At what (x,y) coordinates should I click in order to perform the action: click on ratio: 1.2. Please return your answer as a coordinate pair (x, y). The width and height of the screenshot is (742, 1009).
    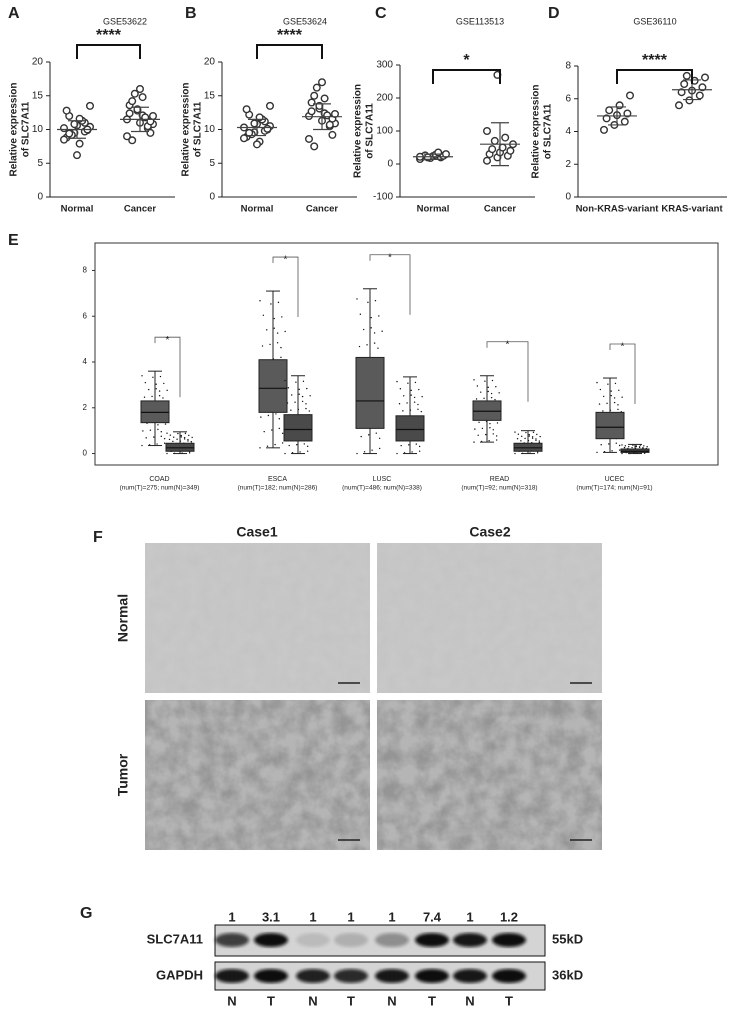
    Looking at the image, I should click on (509, 916).